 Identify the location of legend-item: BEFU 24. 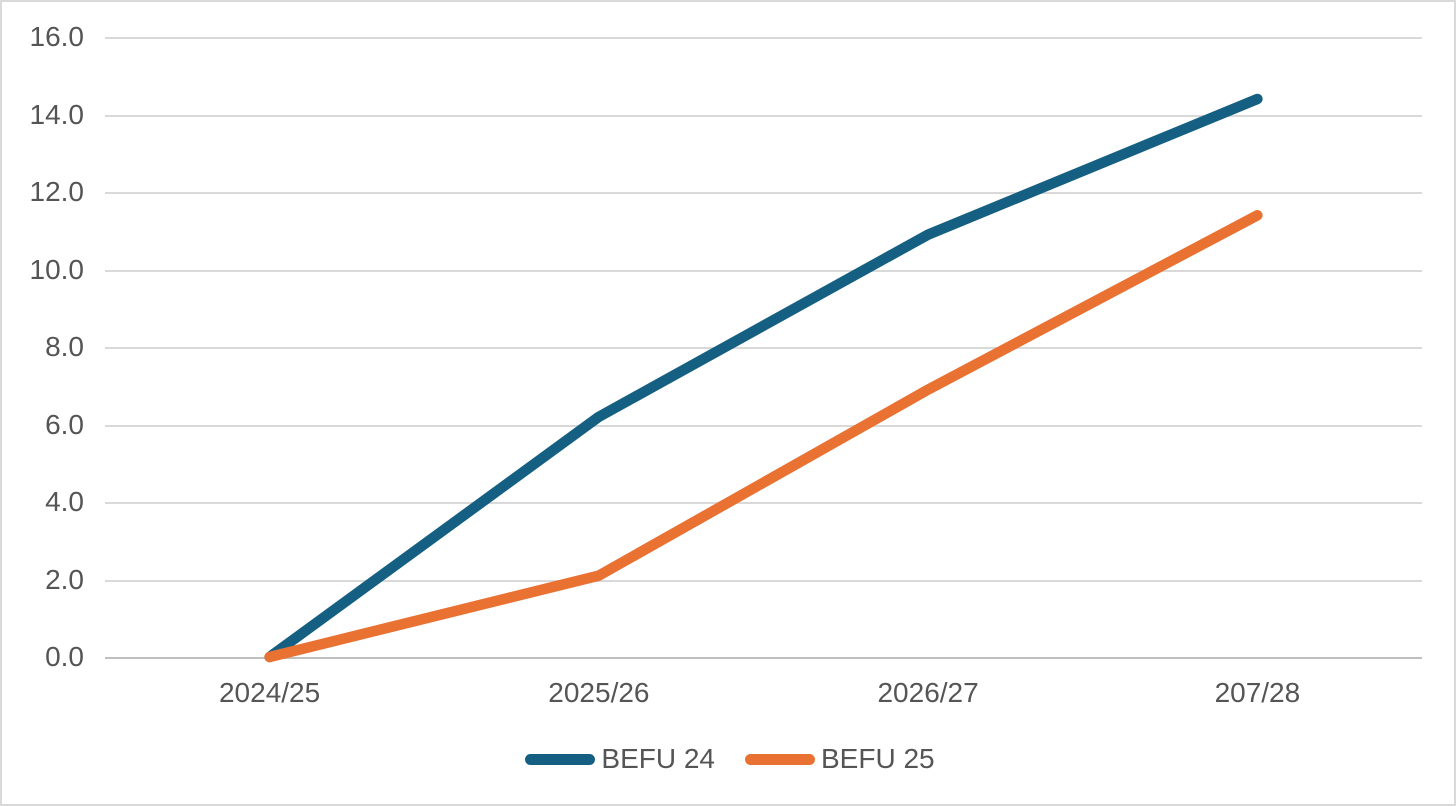
(620, 759).